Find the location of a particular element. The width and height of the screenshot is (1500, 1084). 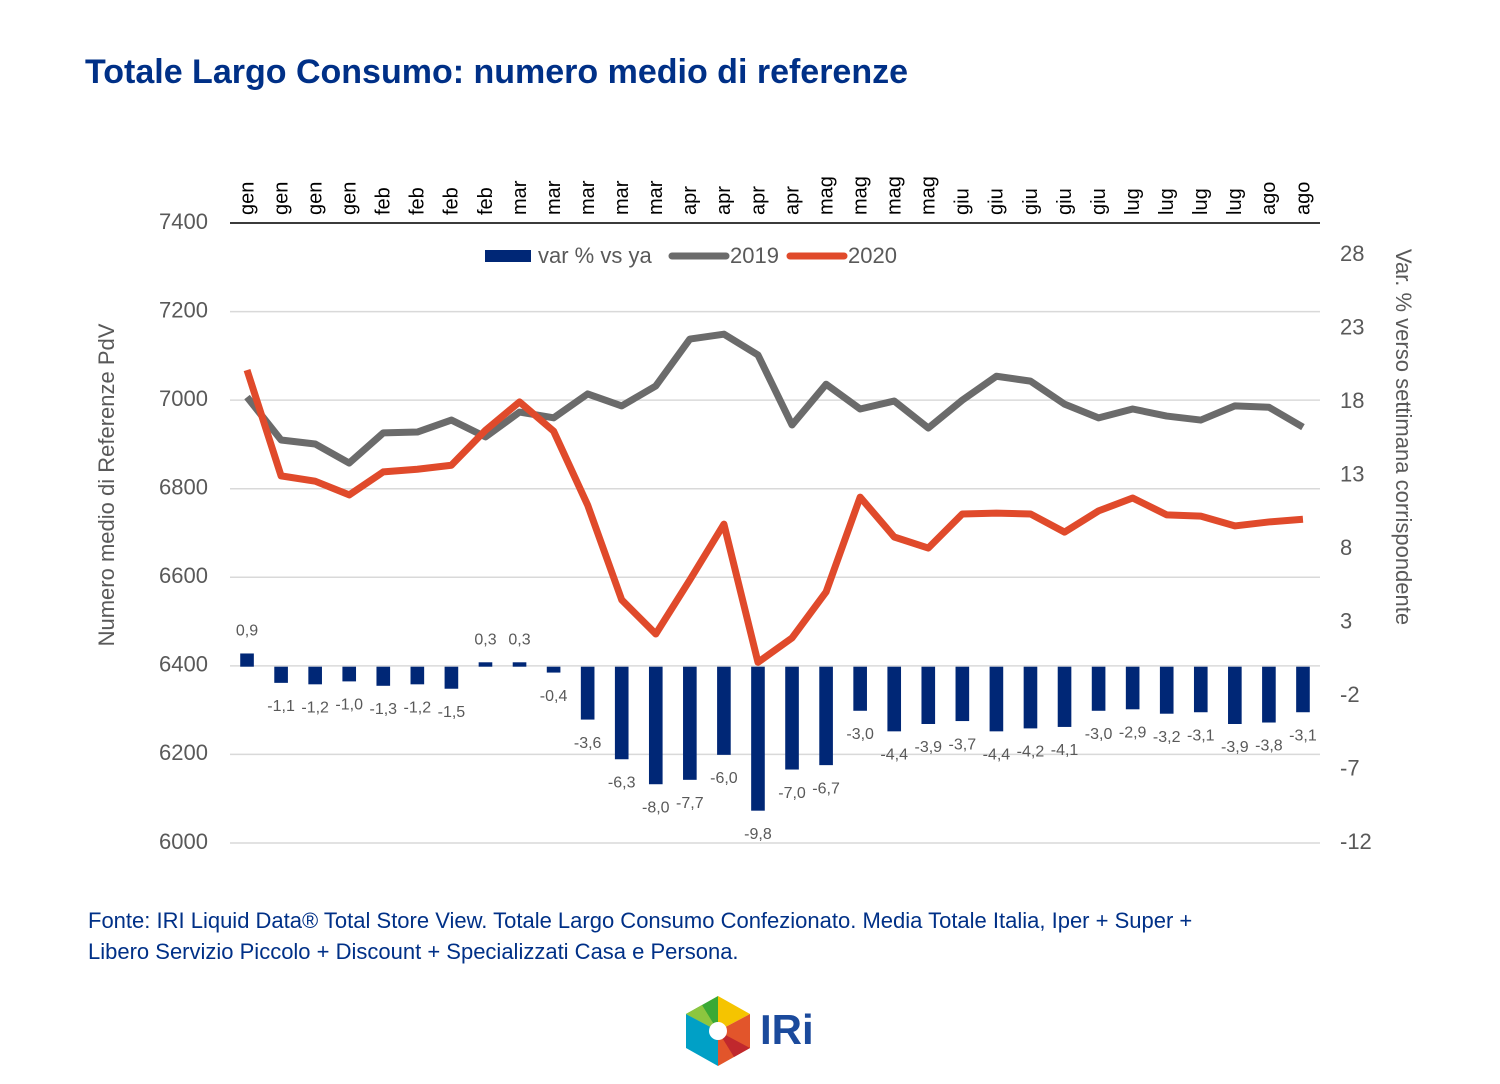

y2-axis-label: Var. % verso settimana corrispondente is located at coordinates (1403, 437).